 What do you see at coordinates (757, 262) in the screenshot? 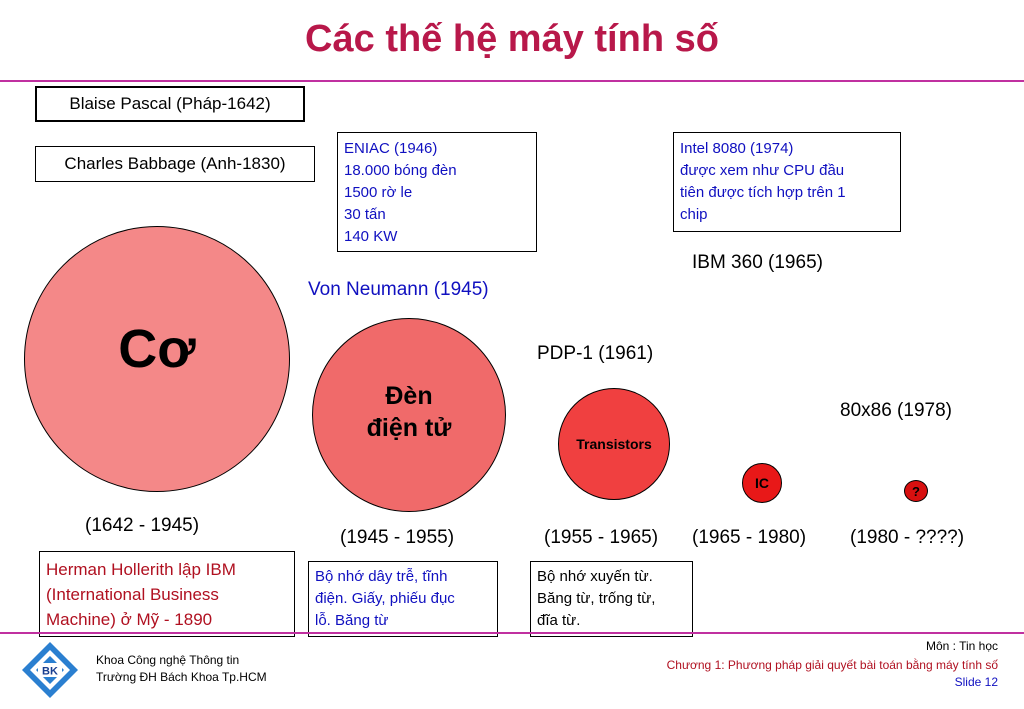
I see `ibm360-label: IBM 360 (1965)` at bounding box center [757, 262].